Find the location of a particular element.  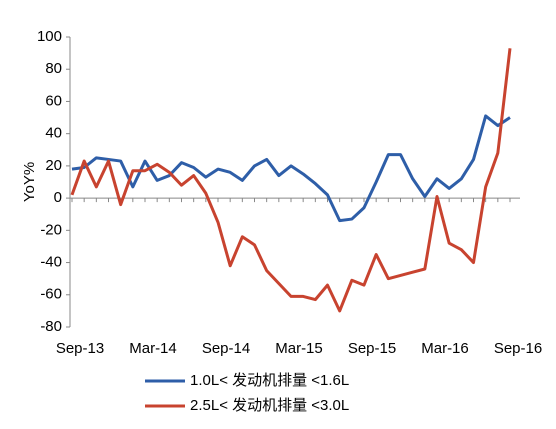

legend-label: 2.5L< 发动机排量 <3.0L is located at coordinates (269, 405).